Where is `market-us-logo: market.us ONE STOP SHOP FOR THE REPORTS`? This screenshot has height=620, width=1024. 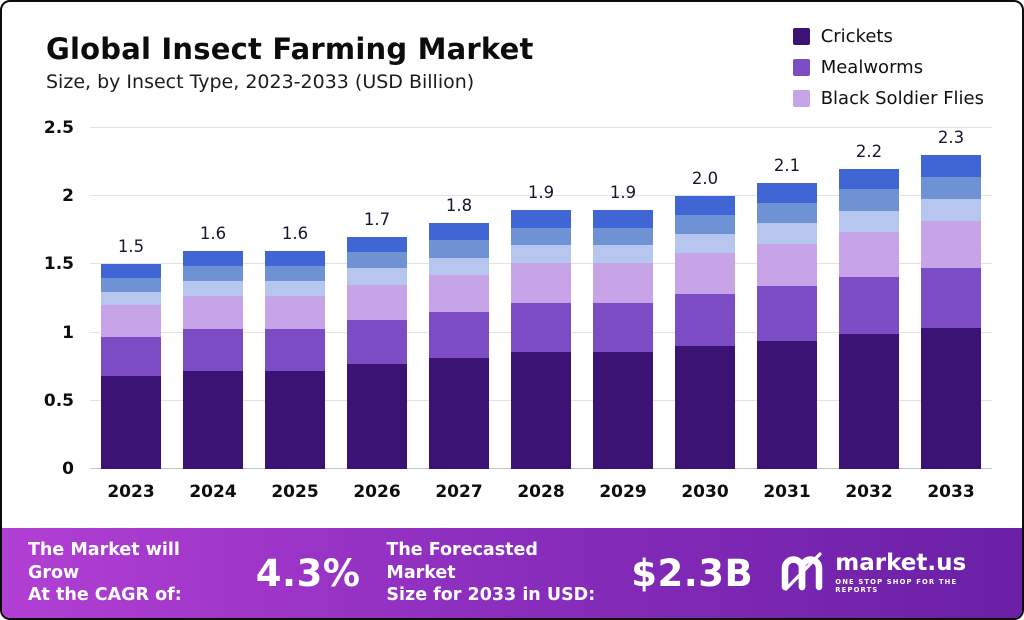
market-us-logo: market.us ONE STOP SHOP FOR THE REPORTS is located at coordinates (887, 573).